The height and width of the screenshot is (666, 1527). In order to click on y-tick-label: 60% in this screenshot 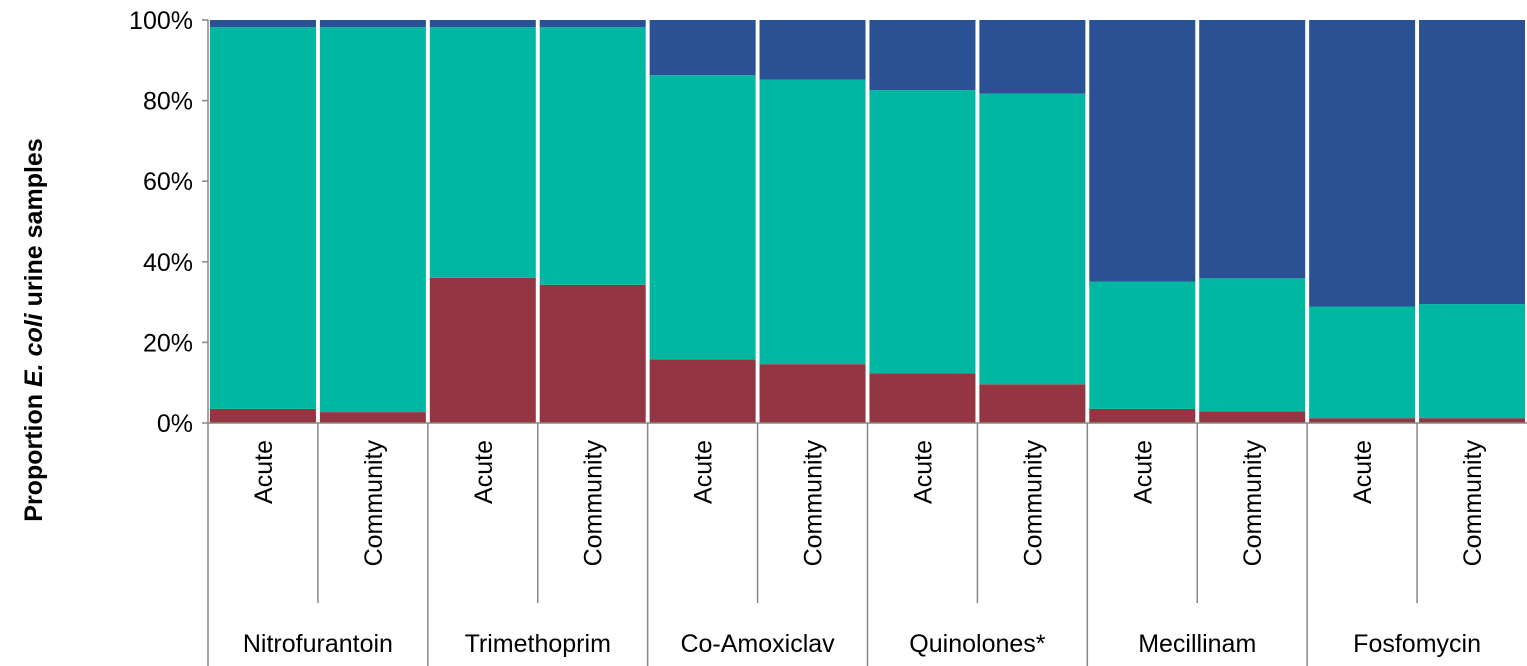, I will do `click(168, 182)`.